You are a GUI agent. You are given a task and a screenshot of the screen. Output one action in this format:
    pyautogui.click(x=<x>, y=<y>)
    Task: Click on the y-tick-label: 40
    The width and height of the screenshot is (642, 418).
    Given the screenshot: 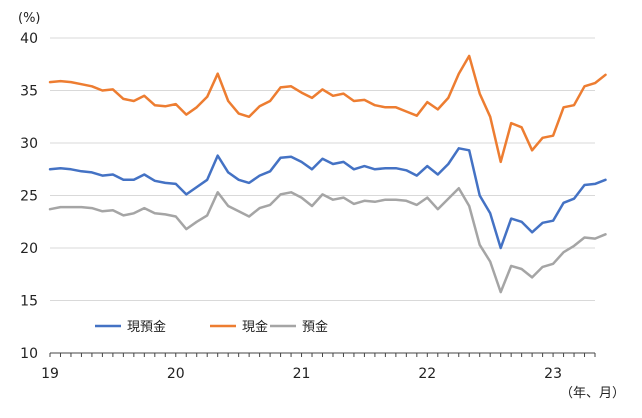 What is the action you would take?
    pyautogui.click(x=29, y=39)
    